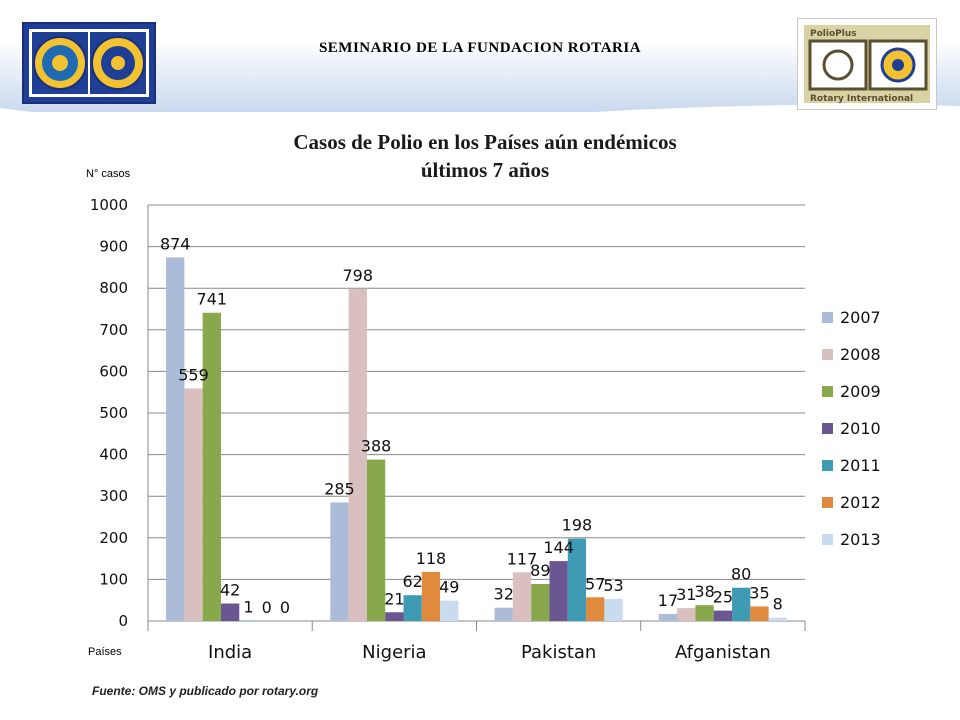 This screenshot has height=720, width=960. Describe the element at coordinates (376, 446) in the screenshot. I see `data-label: 388` at that location.